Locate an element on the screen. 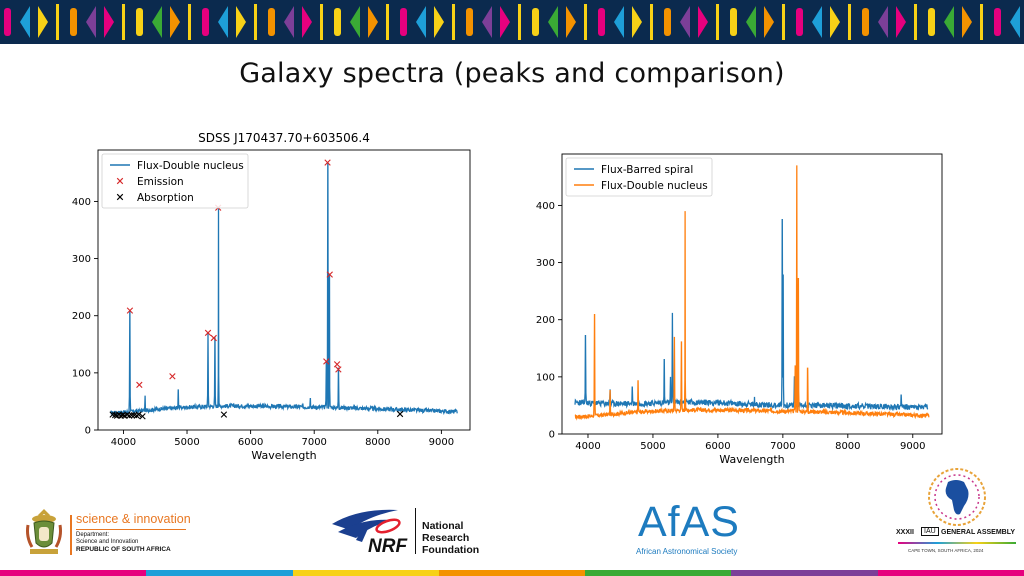 Image resolution: width=1024 pixels, height=576 pixels. top-banner is located at coordinates (512, 22).